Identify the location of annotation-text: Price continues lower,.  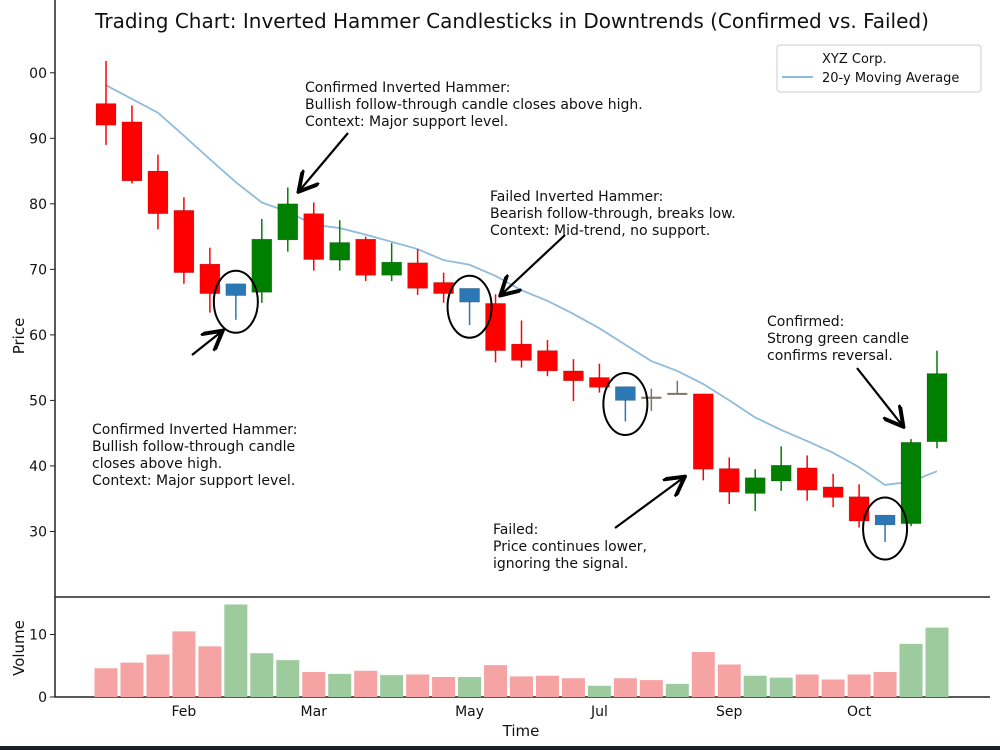
(570, 547).